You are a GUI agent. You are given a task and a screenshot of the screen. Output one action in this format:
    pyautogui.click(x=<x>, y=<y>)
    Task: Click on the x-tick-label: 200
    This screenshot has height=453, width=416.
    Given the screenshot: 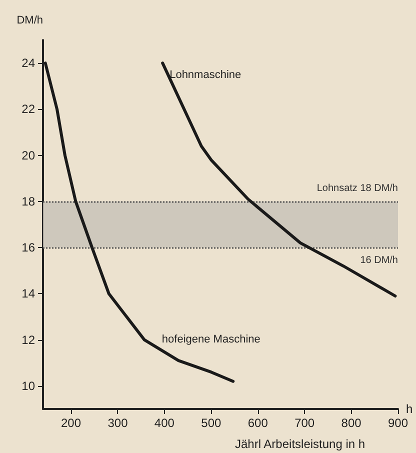 What is the action you would take?
    pyautogui.click(x=71, y=423)
    